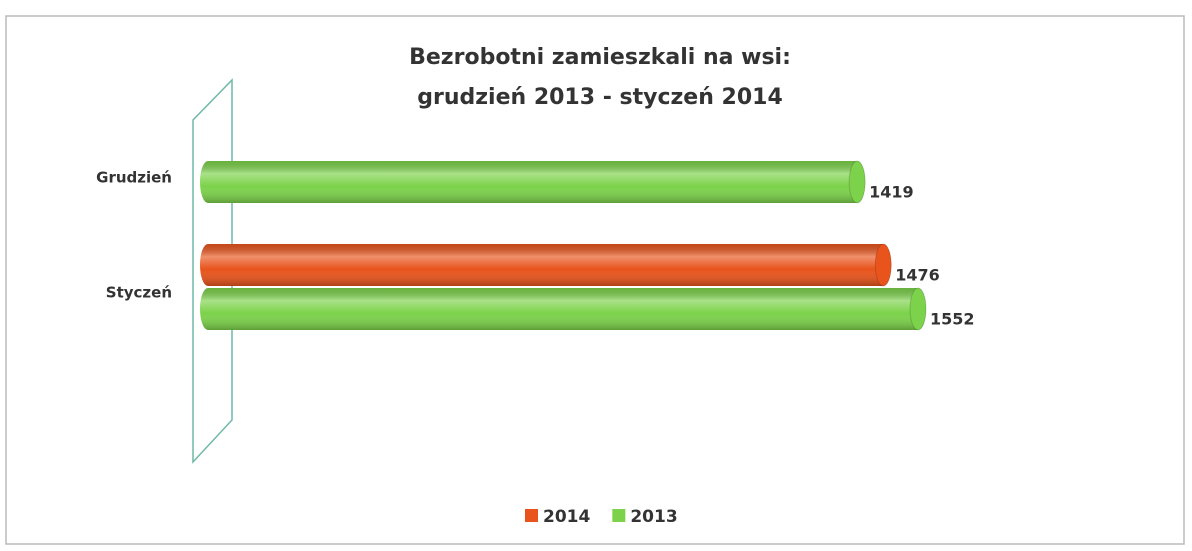 This screenshot has width=1192, height=551. I want to click on back-wall, so click(212, 271).